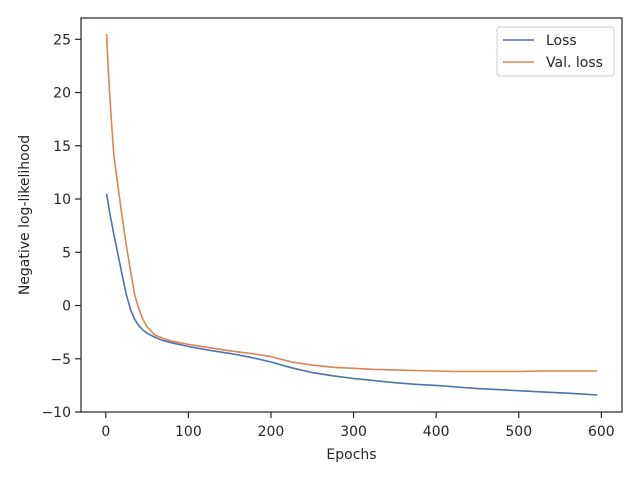  I want to click on x-tick-label: 200, so click(271, 432).